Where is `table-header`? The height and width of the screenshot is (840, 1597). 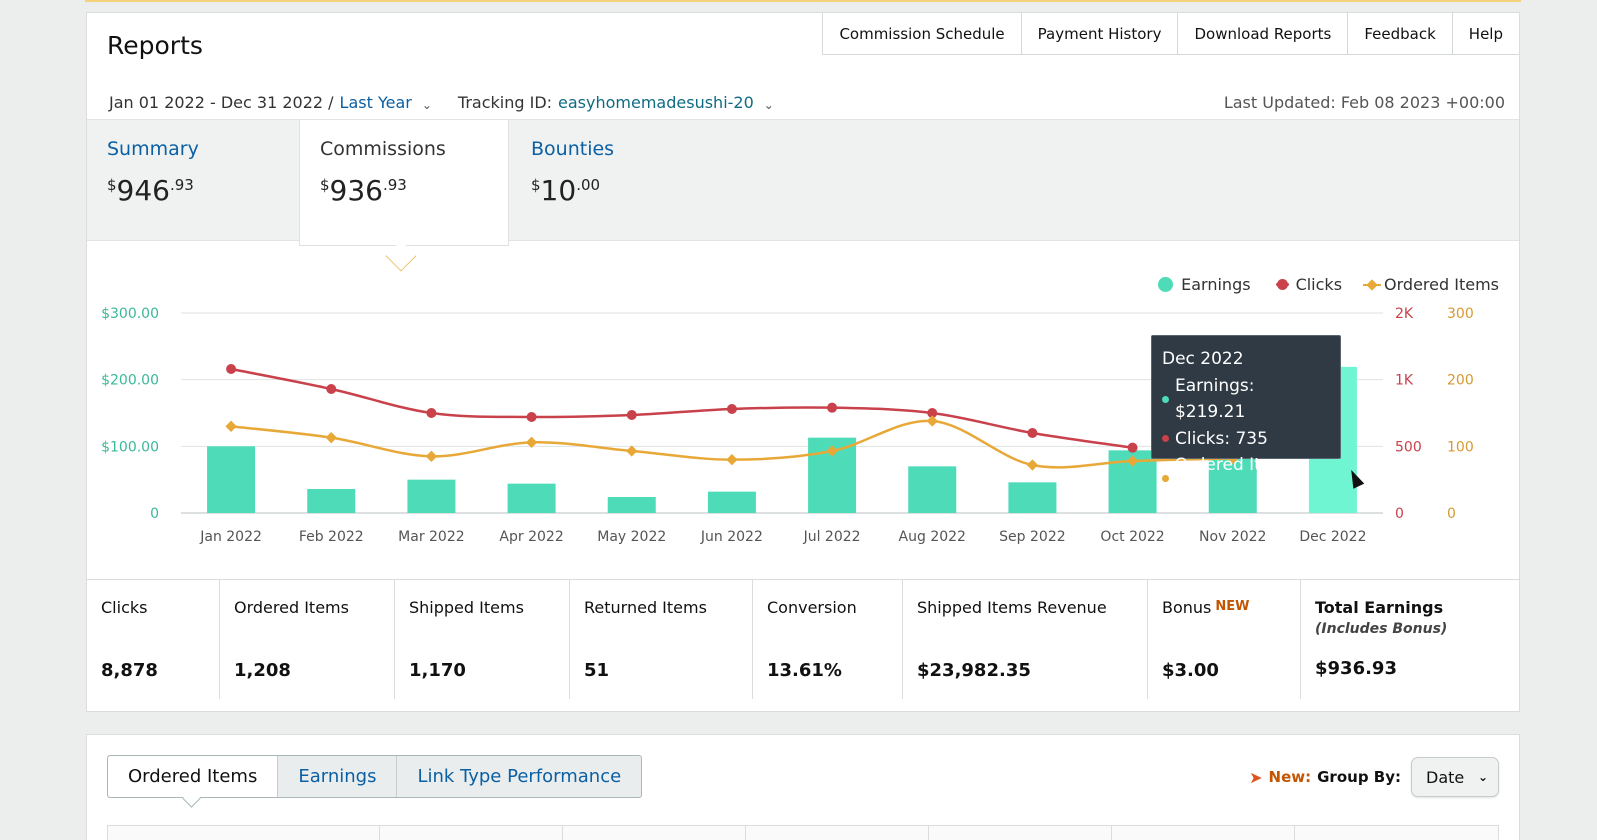
table-header is located at coordinates (803, 832).